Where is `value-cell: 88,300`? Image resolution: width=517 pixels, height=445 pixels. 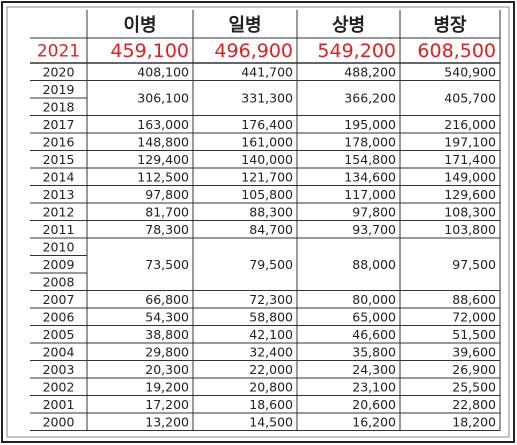
value-cell: 88,300 is located at coordinates (271, 211).